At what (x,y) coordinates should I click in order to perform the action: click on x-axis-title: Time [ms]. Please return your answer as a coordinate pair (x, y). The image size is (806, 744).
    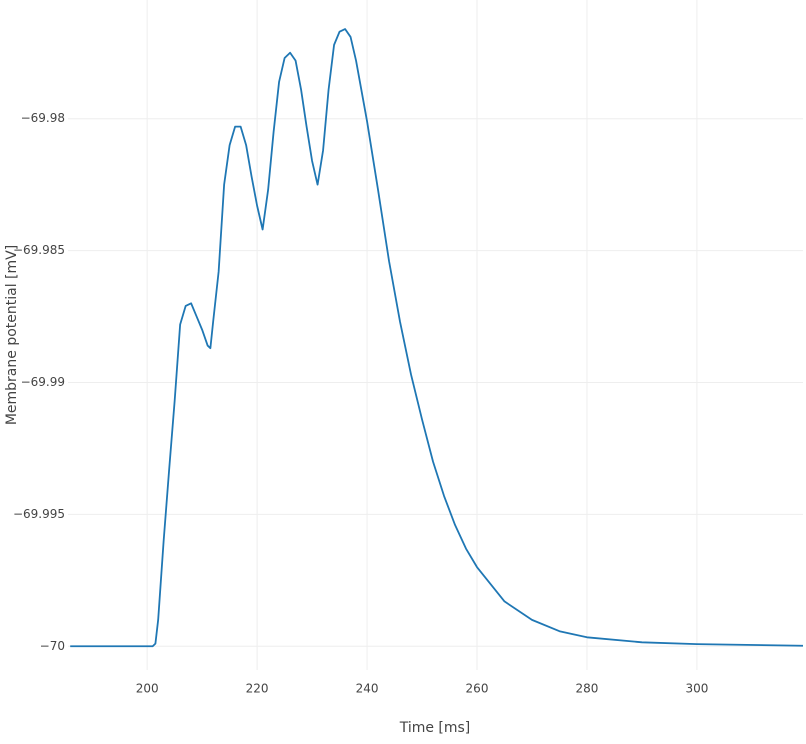
    Looking at the image, I should click on (435, 728).